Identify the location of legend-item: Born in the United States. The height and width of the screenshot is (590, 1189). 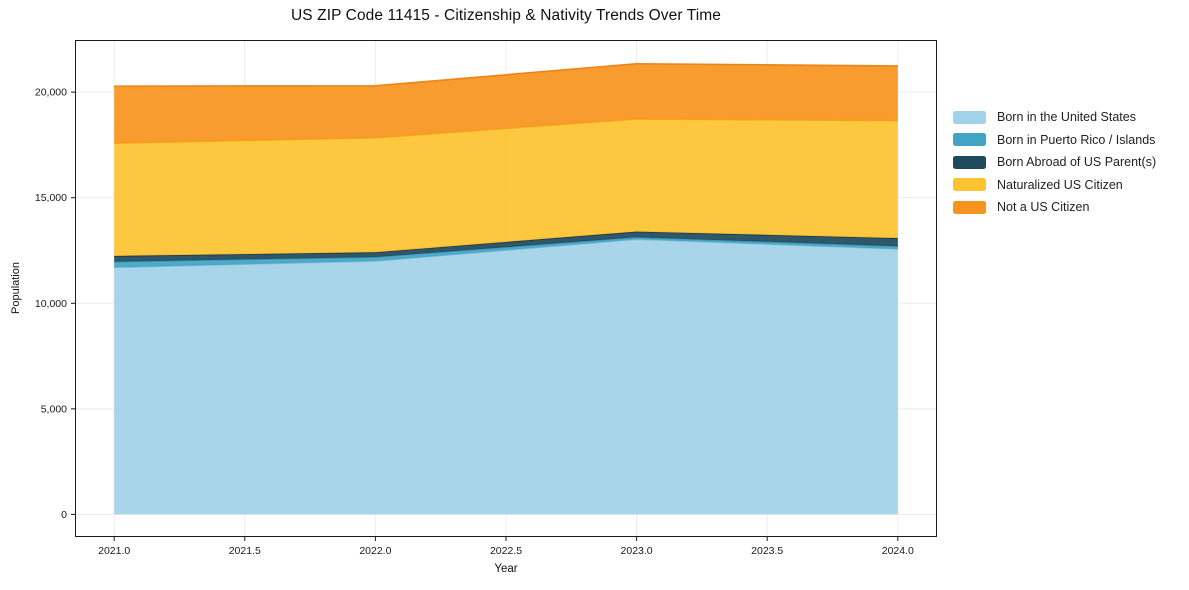
(1054, 117).